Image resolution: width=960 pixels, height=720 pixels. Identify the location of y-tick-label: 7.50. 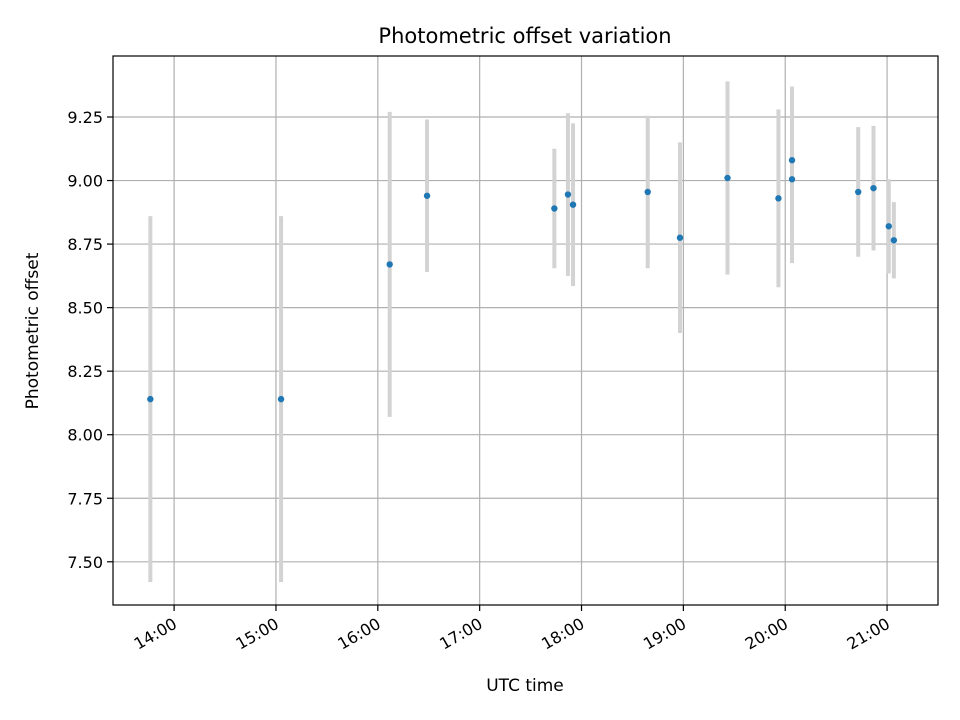
(85, 562).